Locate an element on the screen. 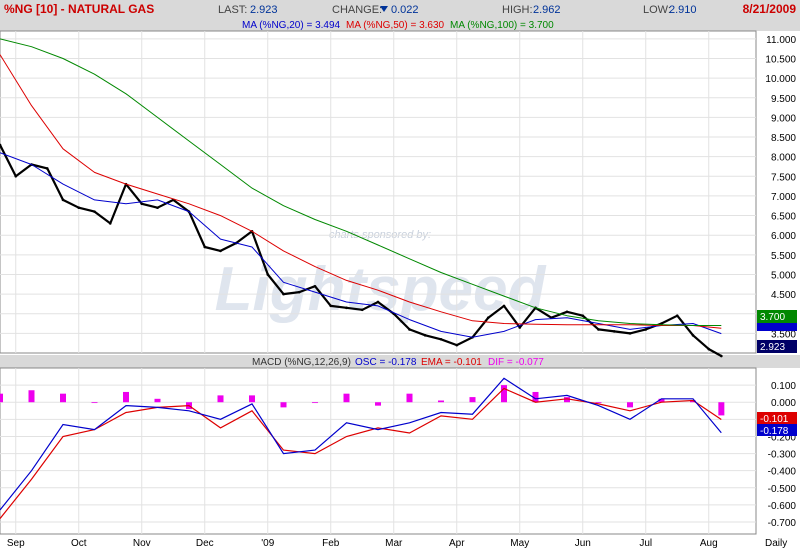  badge-dif: -0.178 is located at coordinates (777, 430).